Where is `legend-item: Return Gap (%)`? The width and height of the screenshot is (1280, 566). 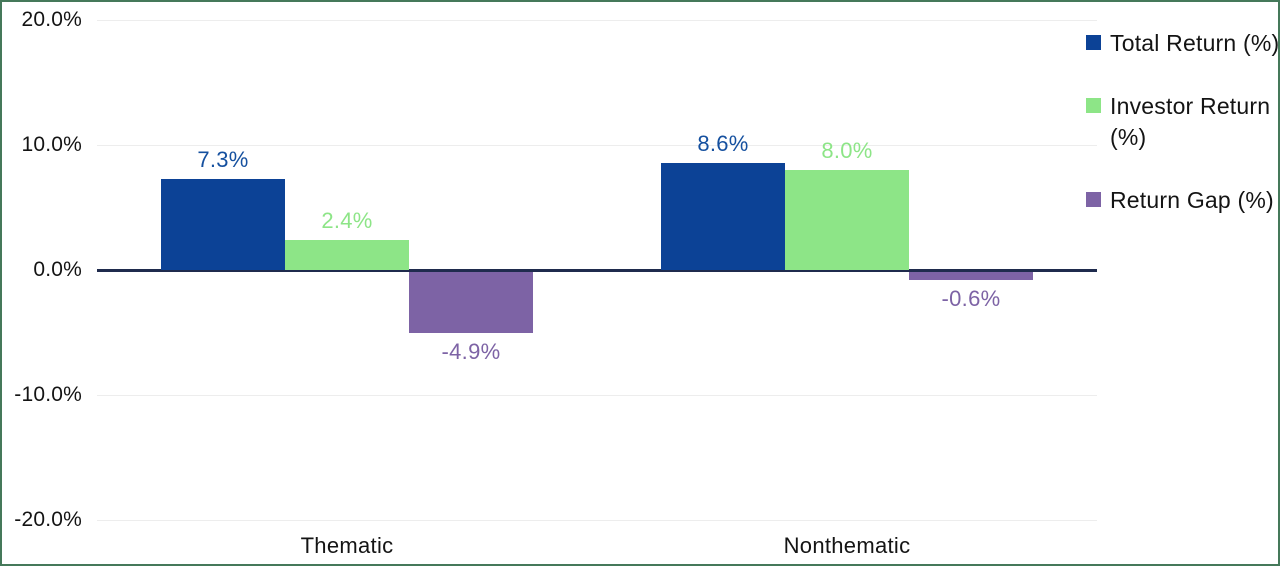
legend-item: Return Gap (%) is located at coordinates (1182, 200).